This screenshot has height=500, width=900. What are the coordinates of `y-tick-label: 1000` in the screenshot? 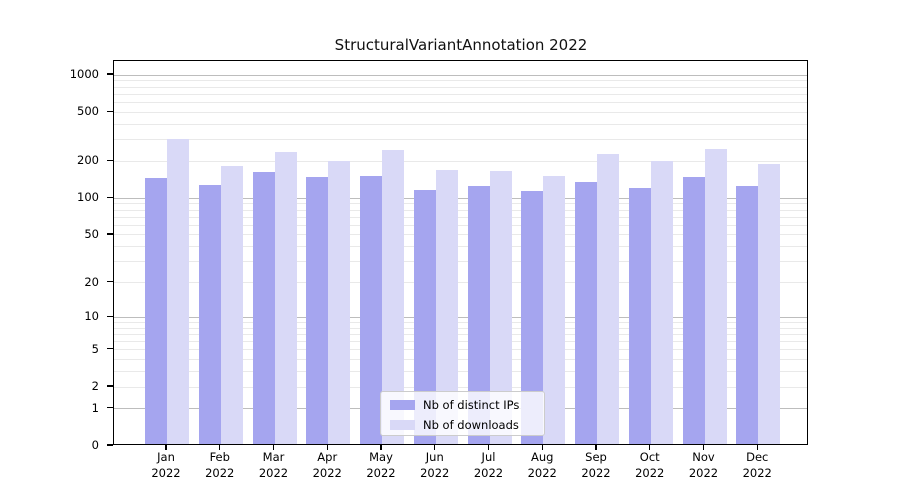 It's located at (84, 74).